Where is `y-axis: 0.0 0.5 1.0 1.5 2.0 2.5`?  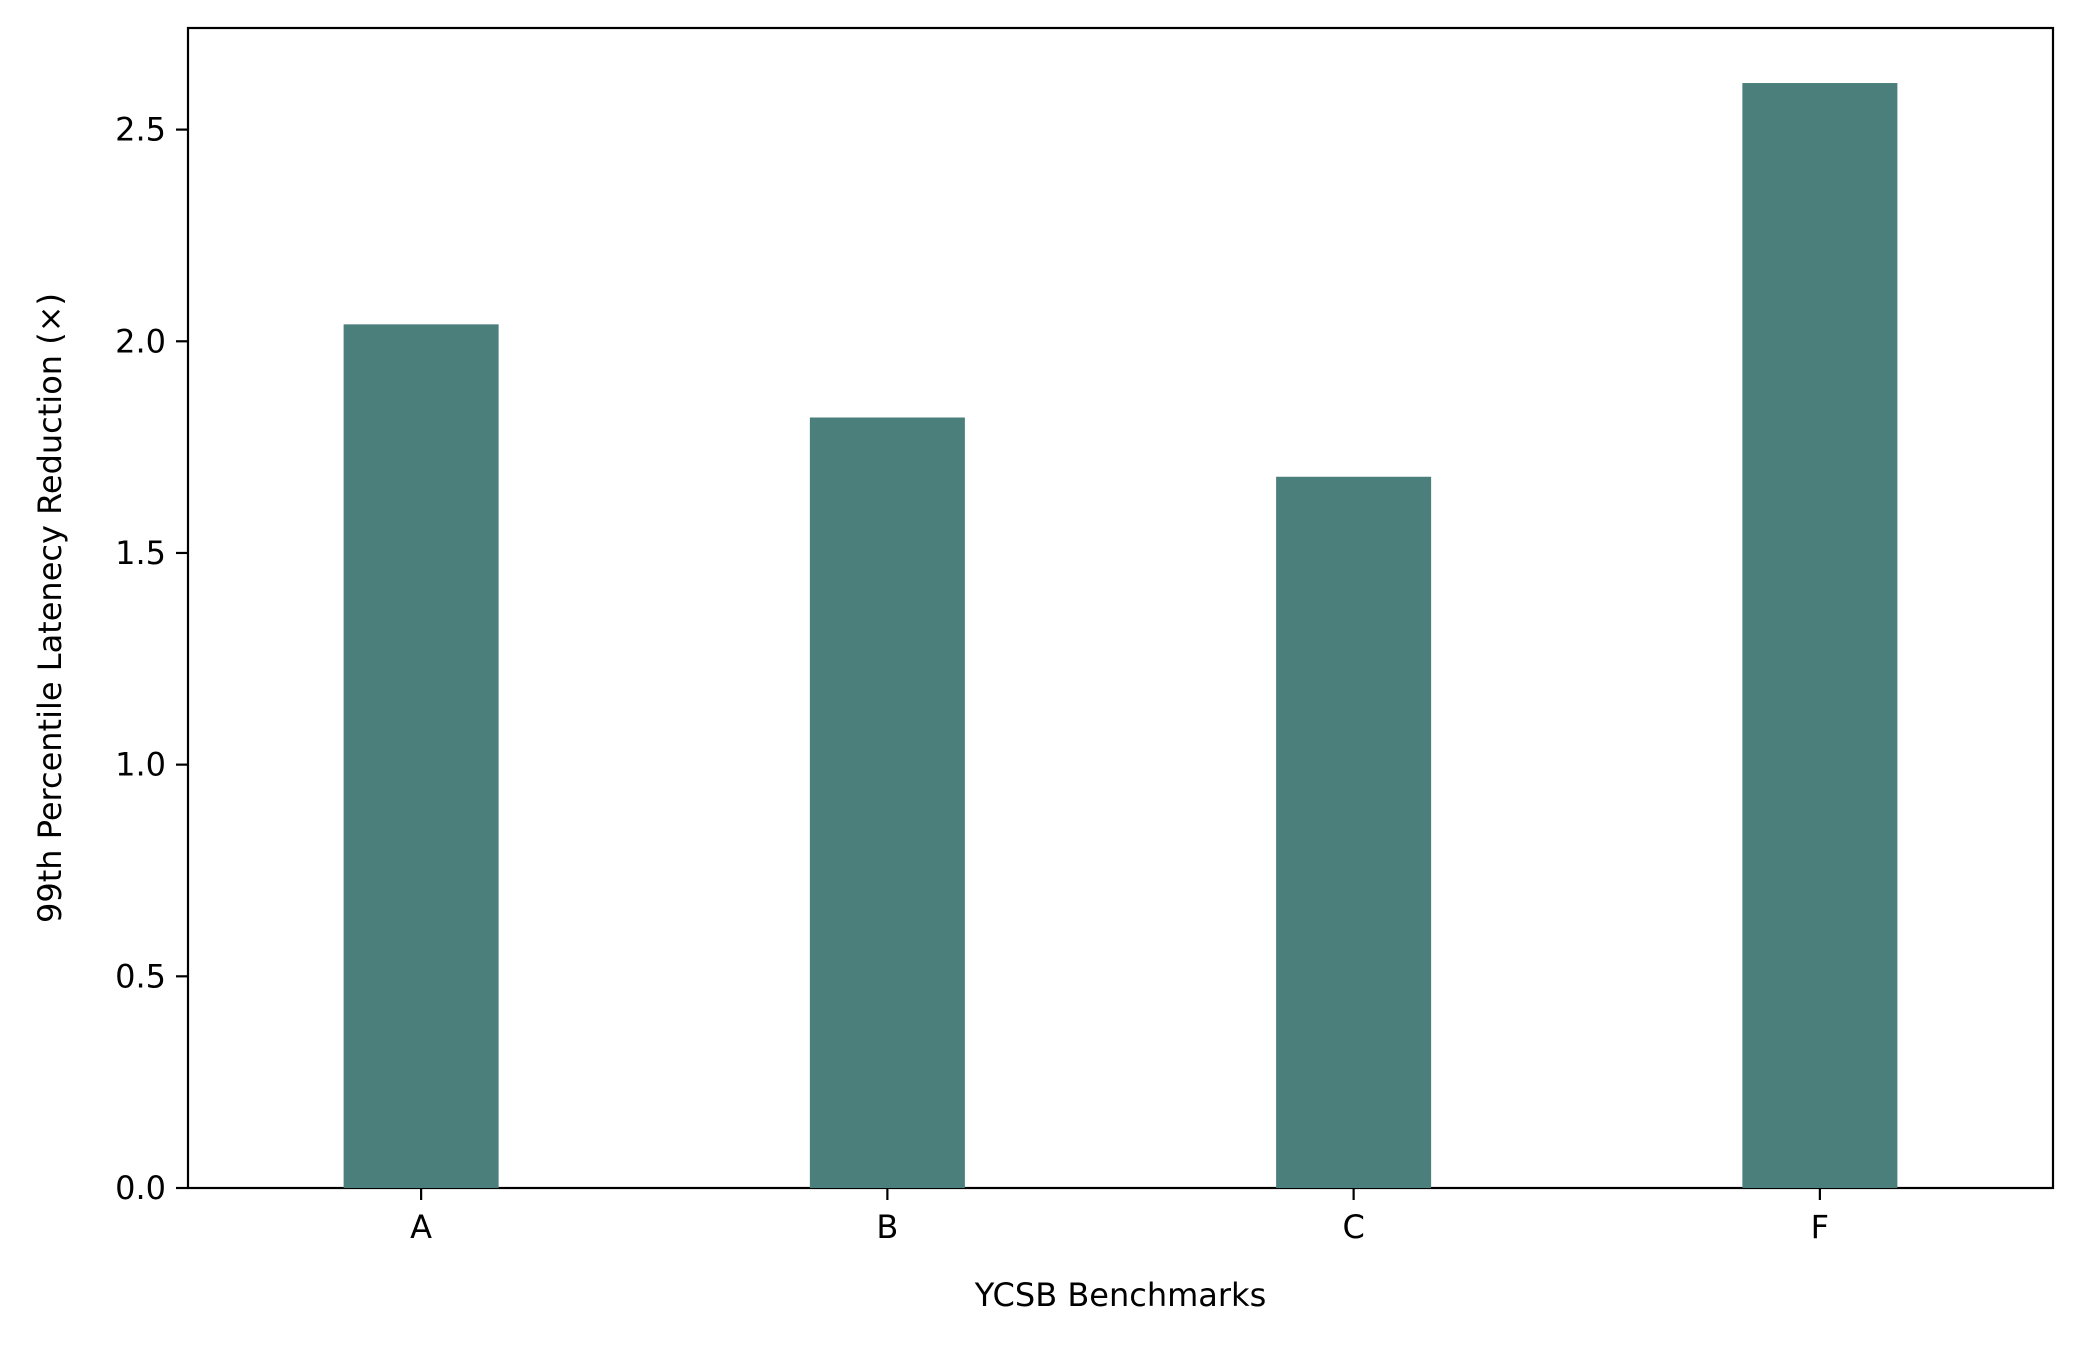 y-axis: 0.0 0.5 1.0 1.5 2.0 2.5 is located at coordinates (151, 659).